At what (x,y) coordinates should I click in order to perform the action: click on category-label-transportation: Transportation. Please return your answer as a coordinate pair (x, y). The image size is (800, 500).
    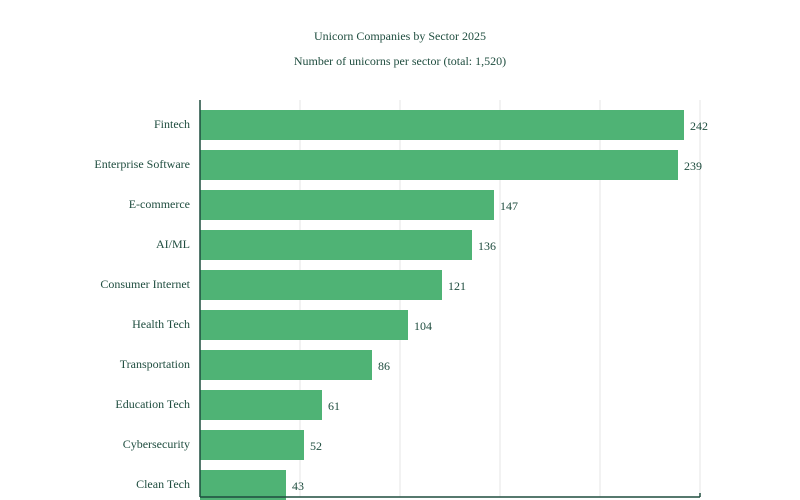
    Looking at the image, I should click on (155, 364).